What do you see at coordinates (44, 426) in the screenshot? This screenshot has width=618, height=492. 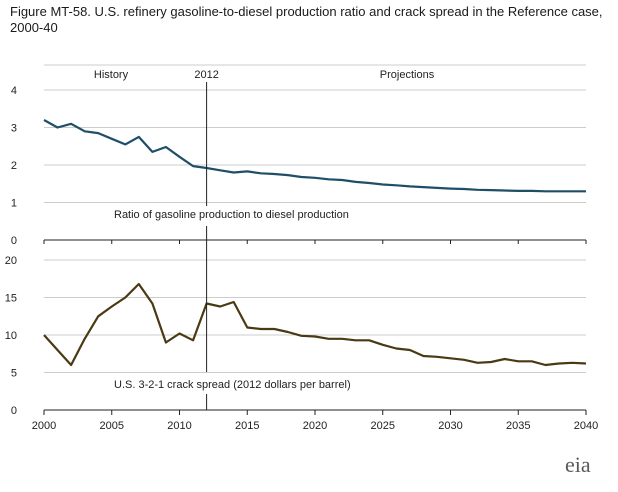 I see `x-tick-label: 2000` at bounding box center [44, 426].